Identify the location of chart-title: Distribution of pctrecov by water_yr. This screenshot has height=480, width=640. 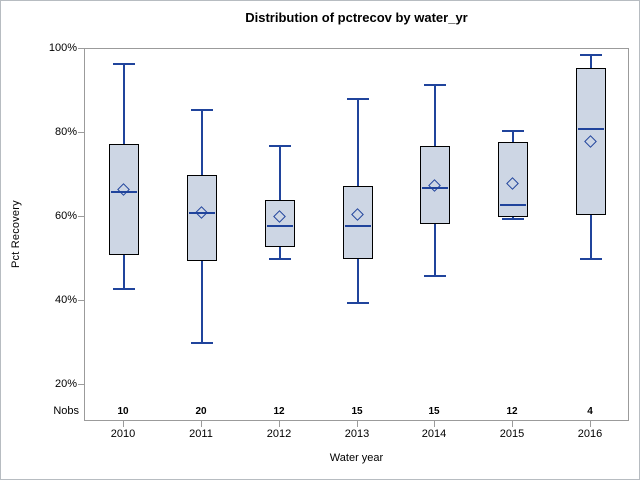
(356, 17).